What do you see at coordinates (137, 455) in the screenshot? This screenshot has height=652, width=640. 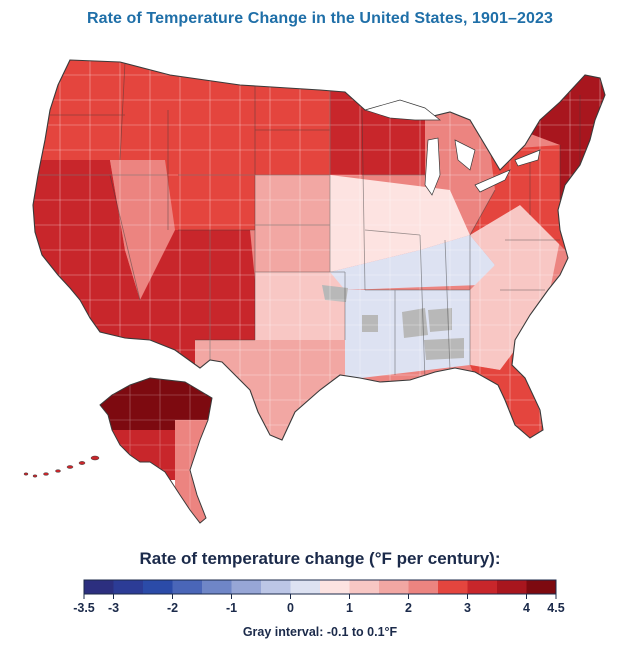 I see `region-alaska-south` at bounding box center [137, 455].